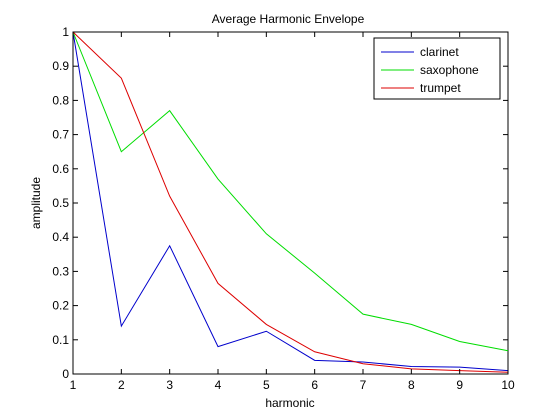  Describe the element at coordinates (60, 66) in the screenshot. I see `y-tick-label: 0.9` at that location.